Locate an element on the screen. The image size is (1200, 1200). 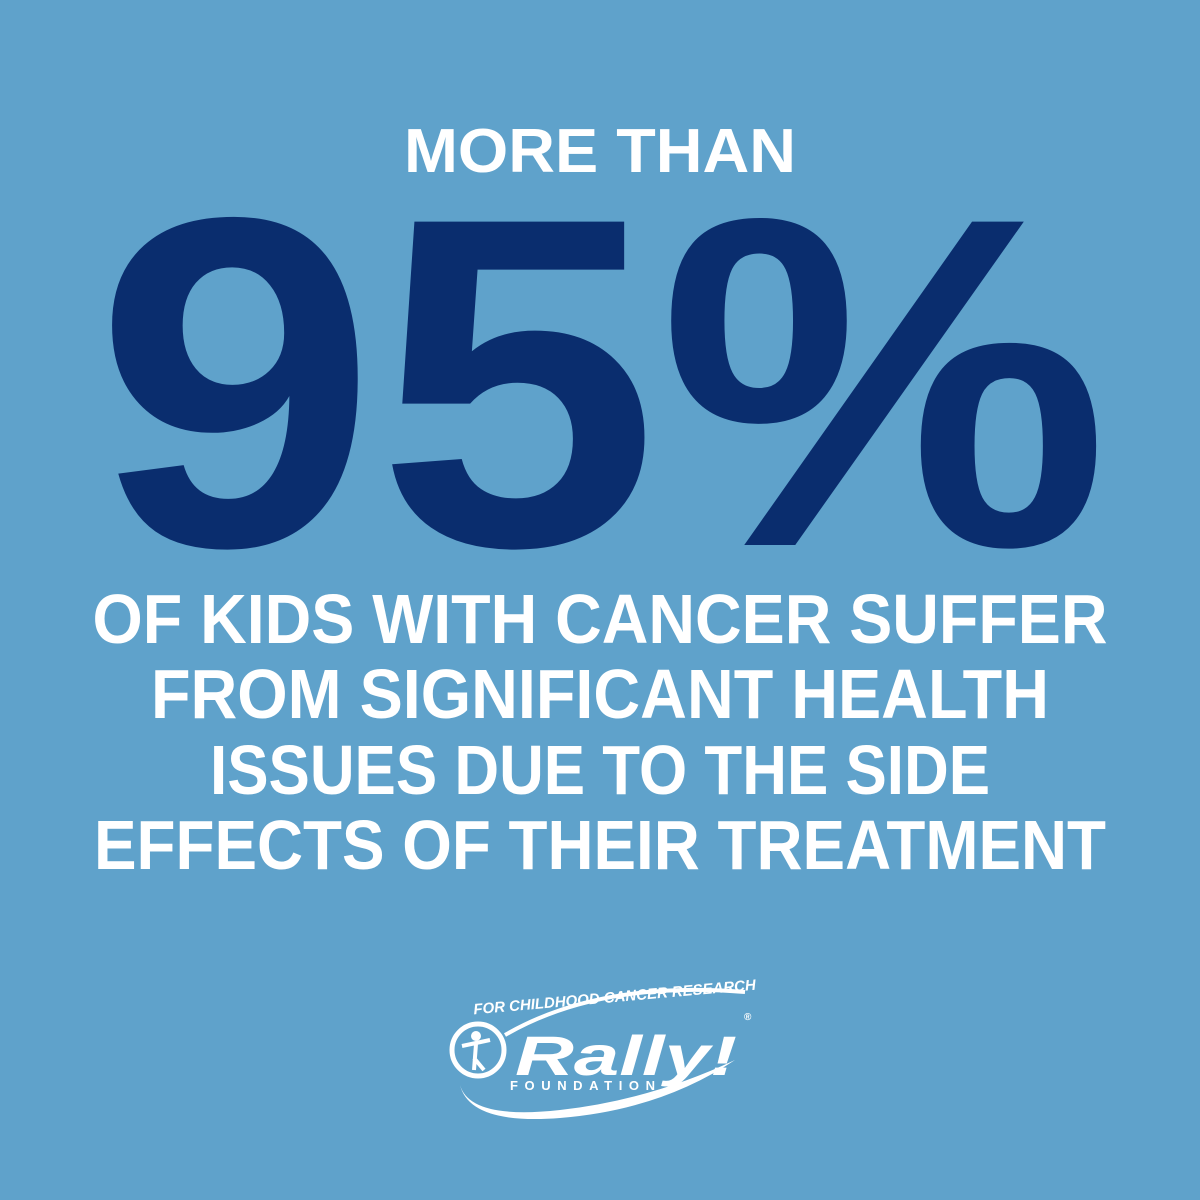
logo-registered: ® is located at coordinates (748, 1017).